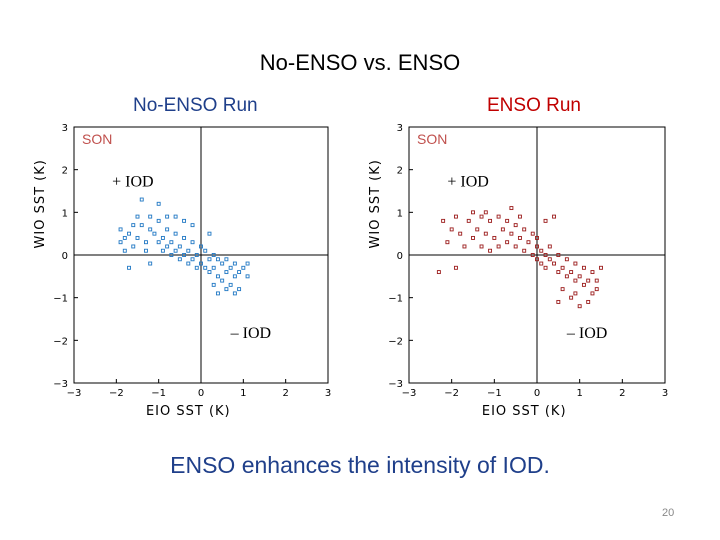 This screenshot has width=720, height=540. What do you see at coordinates (494, 393) in the screenshot?
I see `chart2-x-tick-label: −1` at bounding box center [494, 393].